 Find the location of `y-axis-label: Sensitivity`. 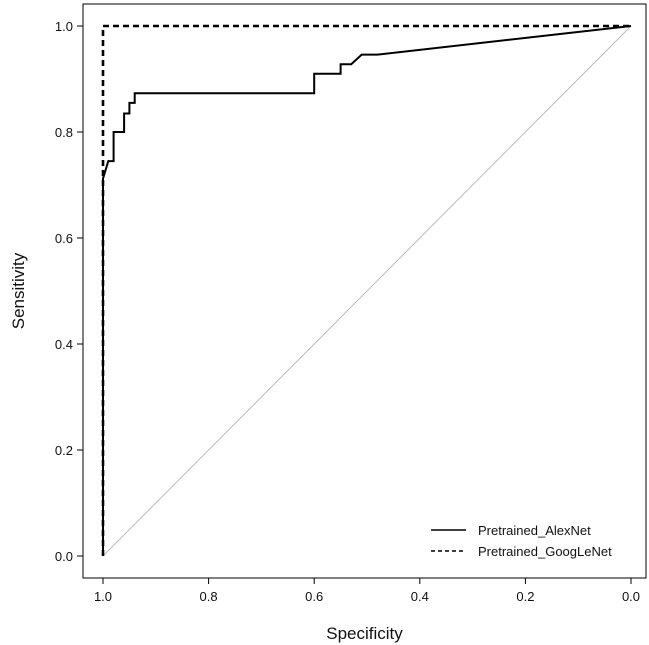

y-axis-label: Sensitivity is located at coordinates (18, 290).